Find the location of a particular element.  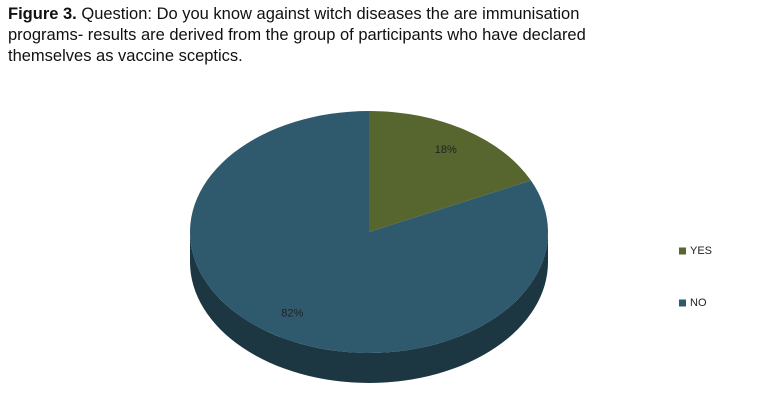

data-label: 18% is located at coordinates (446, 150).